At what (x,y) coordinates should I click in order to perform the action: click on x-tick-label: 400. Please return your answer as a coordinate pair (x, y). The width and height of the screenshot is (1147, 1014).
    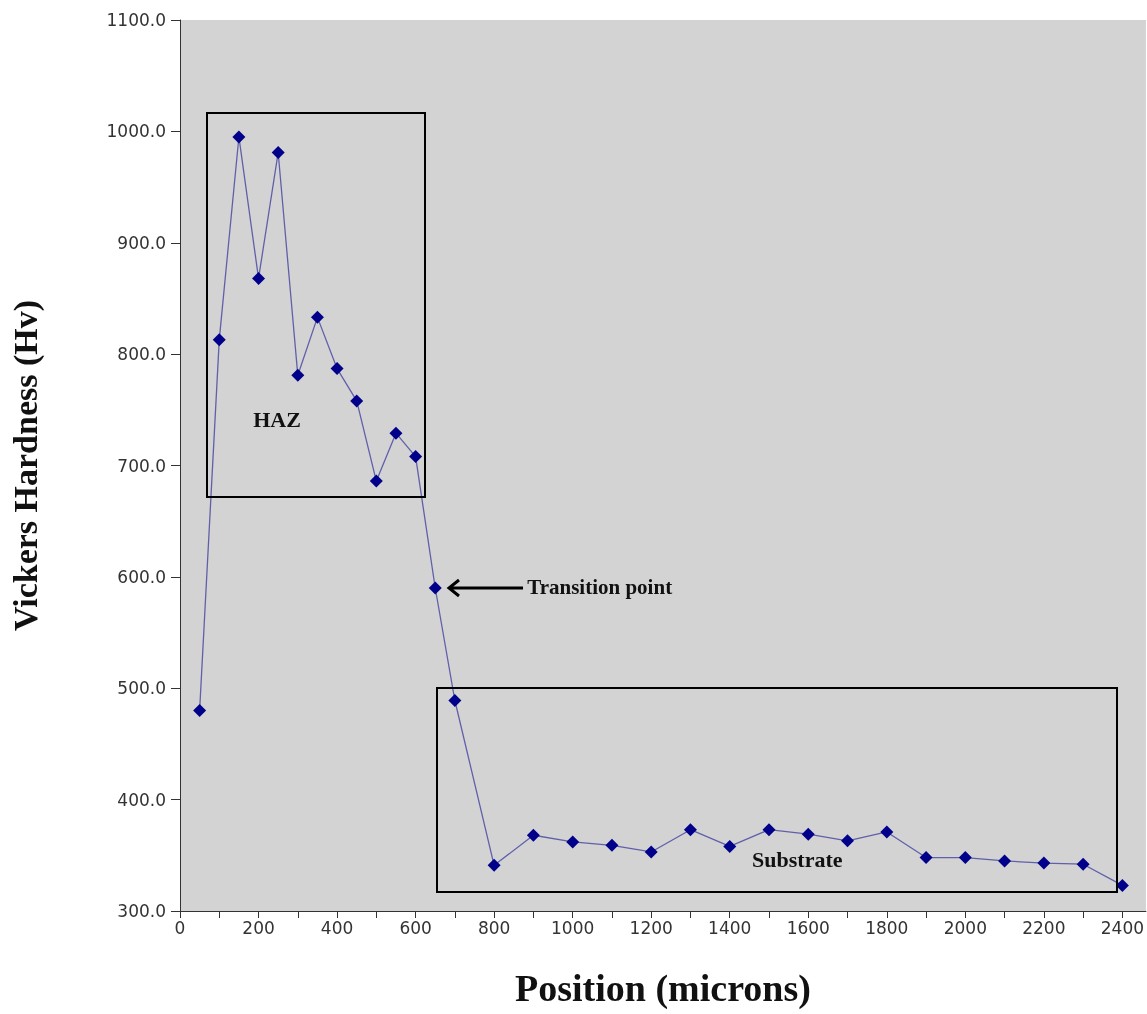
    Looking at the image, I should click on (337, 927).